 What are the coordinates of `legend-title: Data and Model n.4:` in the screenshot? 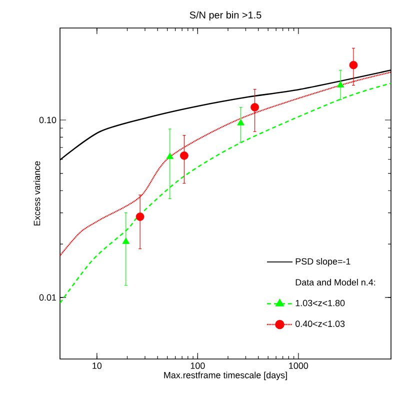 It's located at (336, 282).